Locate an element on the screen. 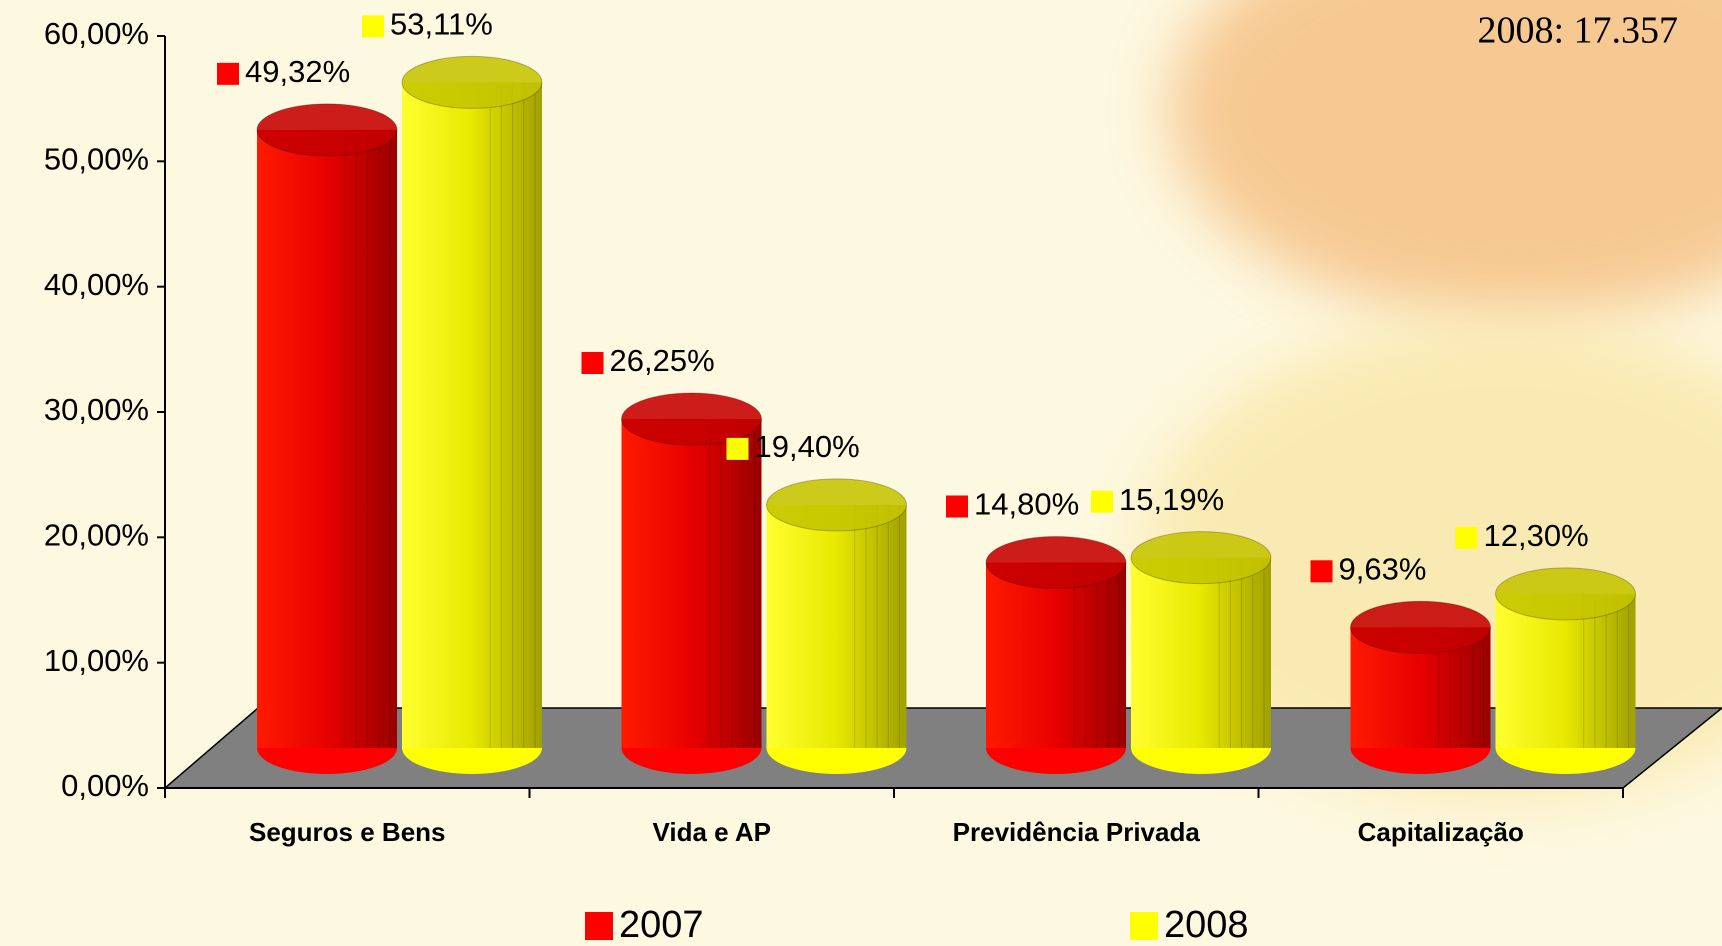  y-tick-label: 50,00% is located at coordinates (96, 159).